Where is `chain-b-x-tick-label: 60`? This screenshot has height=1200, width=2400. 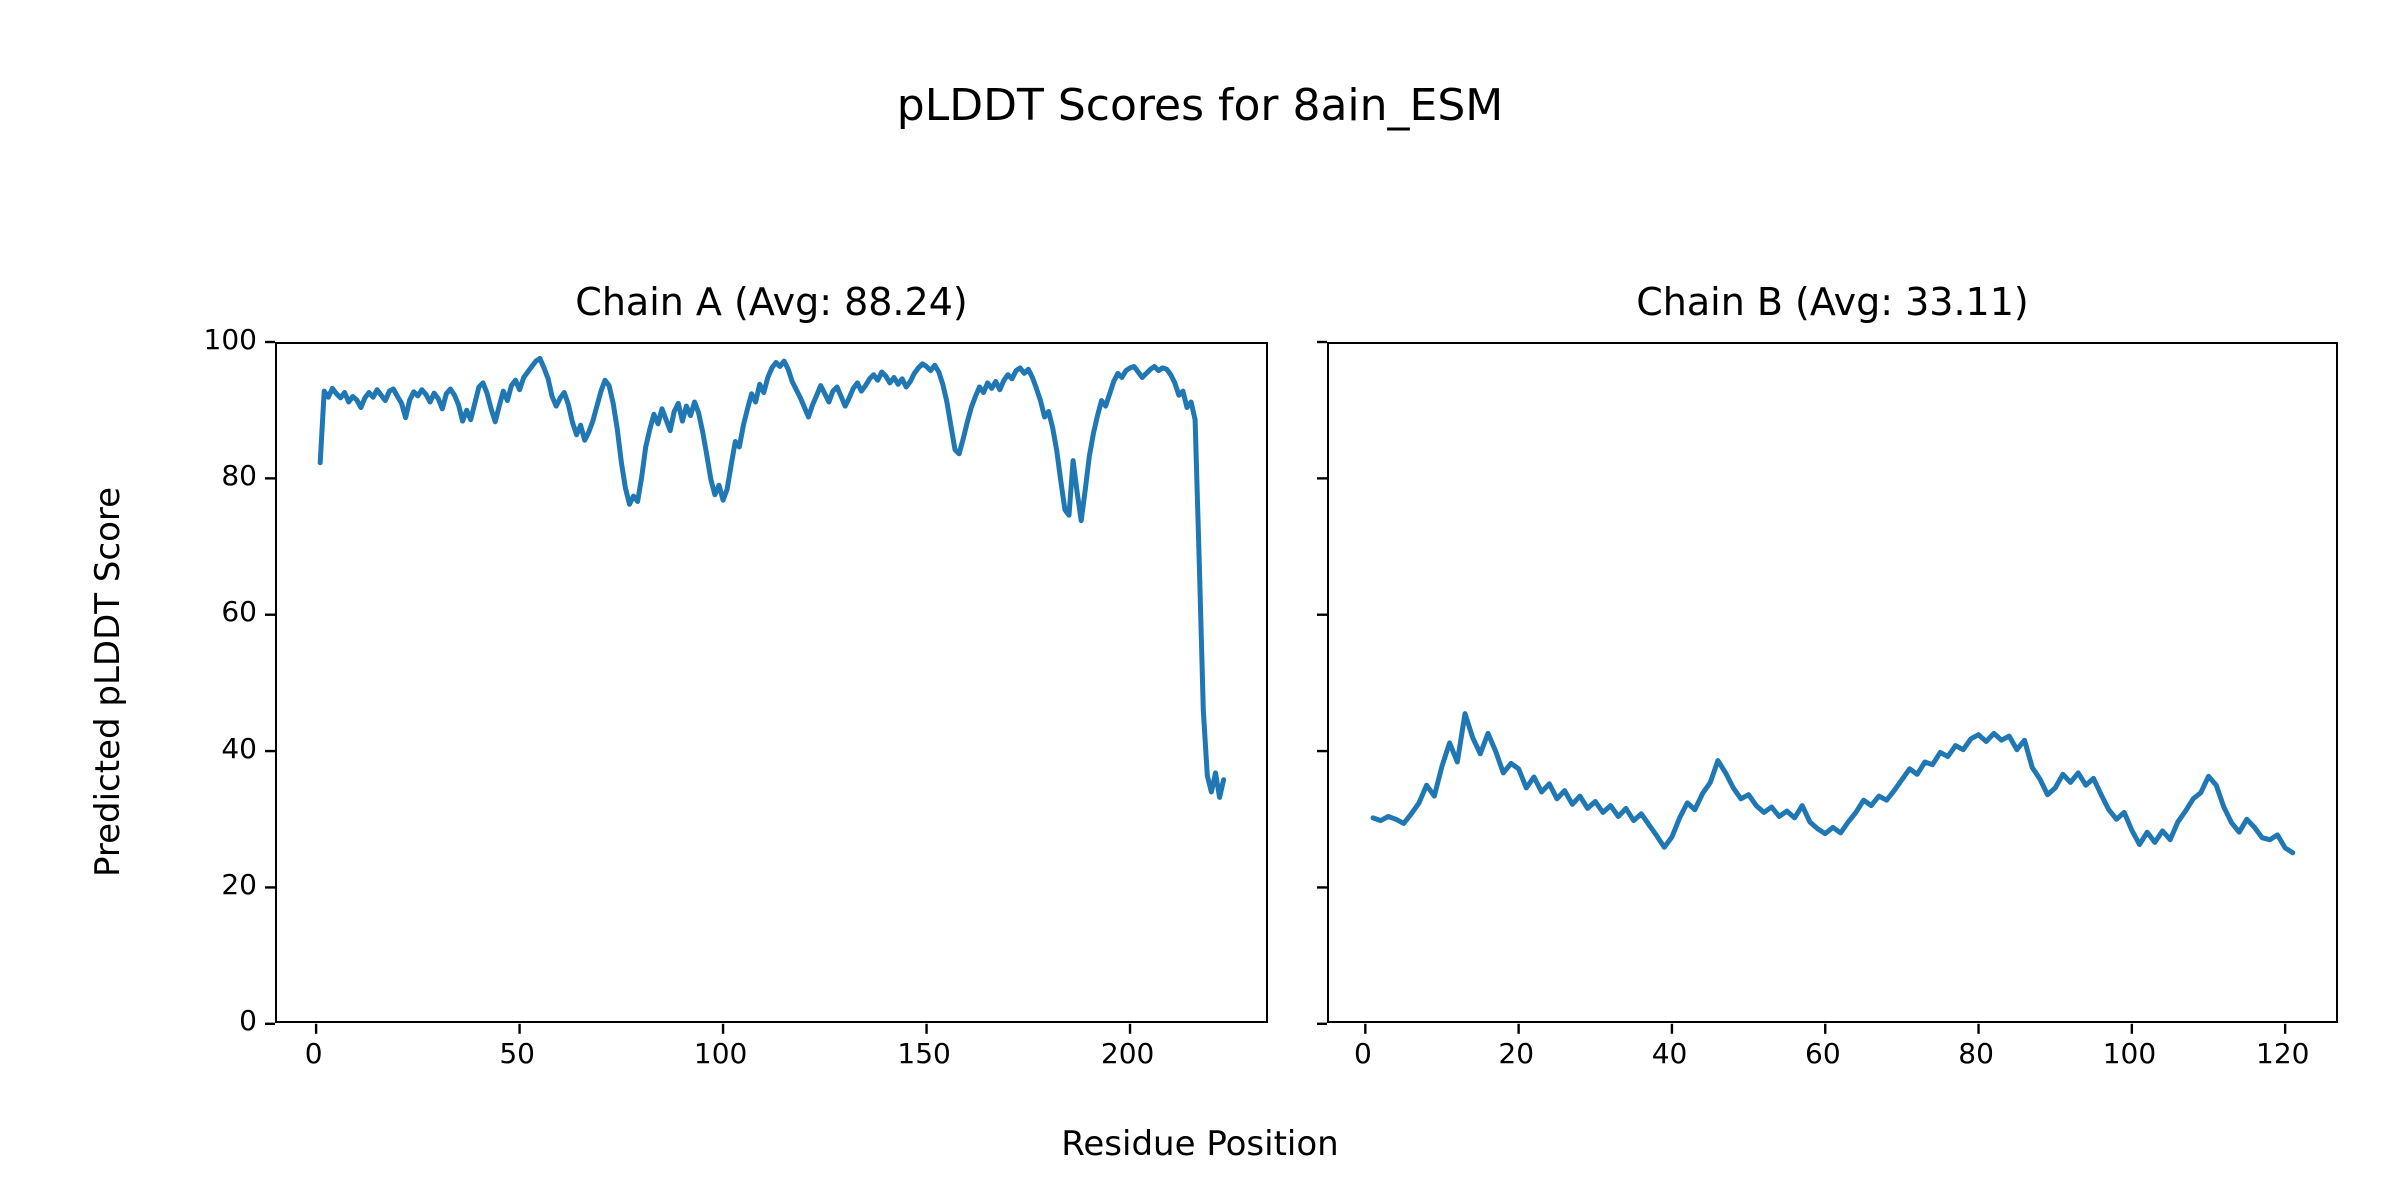 chain-b-x-tick-label: 60 is located at coordinates (1823, 1053).